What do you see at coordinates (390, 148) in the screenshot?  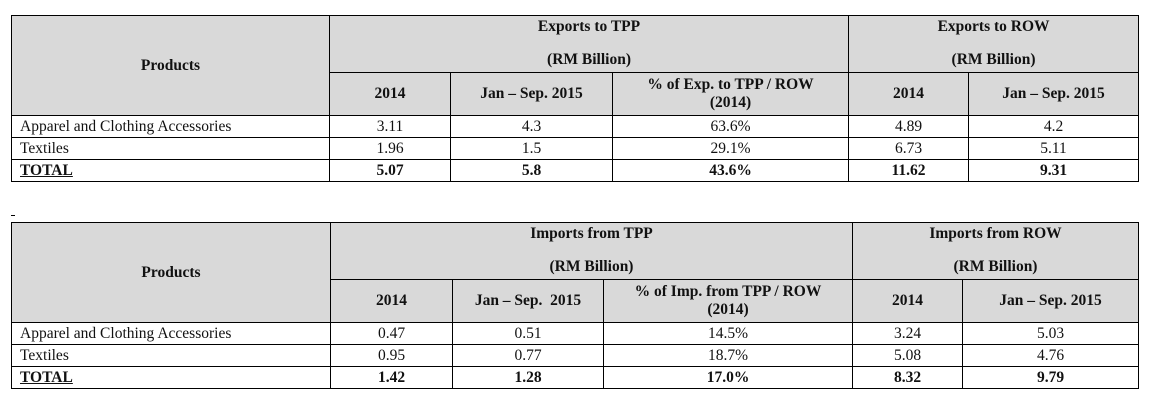 I see `value-cell: 1.96` at bounding box center [390, 148].